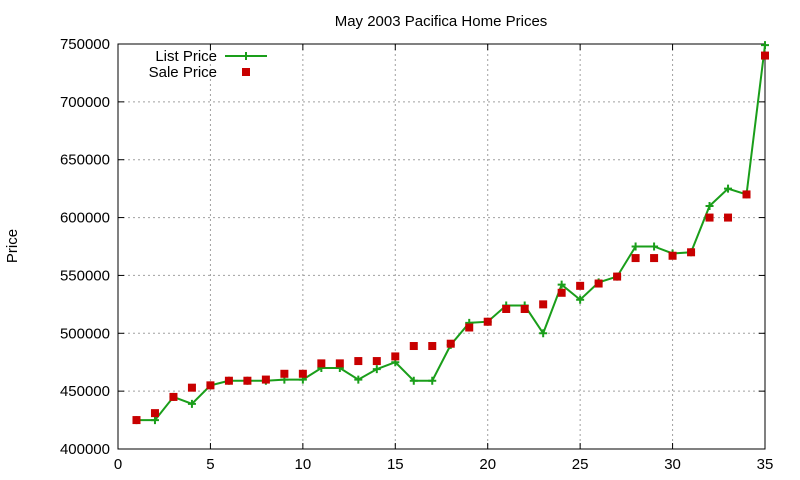 This screenshot has height=480, width=800. I want to click on legend-swatch-list-price, so click(246, 56).